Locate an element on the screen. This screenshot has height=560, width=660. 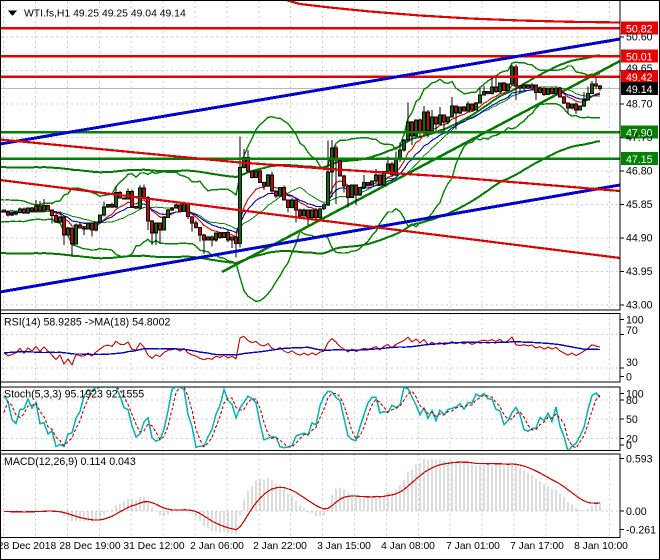
svg-text: 50.60 is located at coordinates (639, 37).